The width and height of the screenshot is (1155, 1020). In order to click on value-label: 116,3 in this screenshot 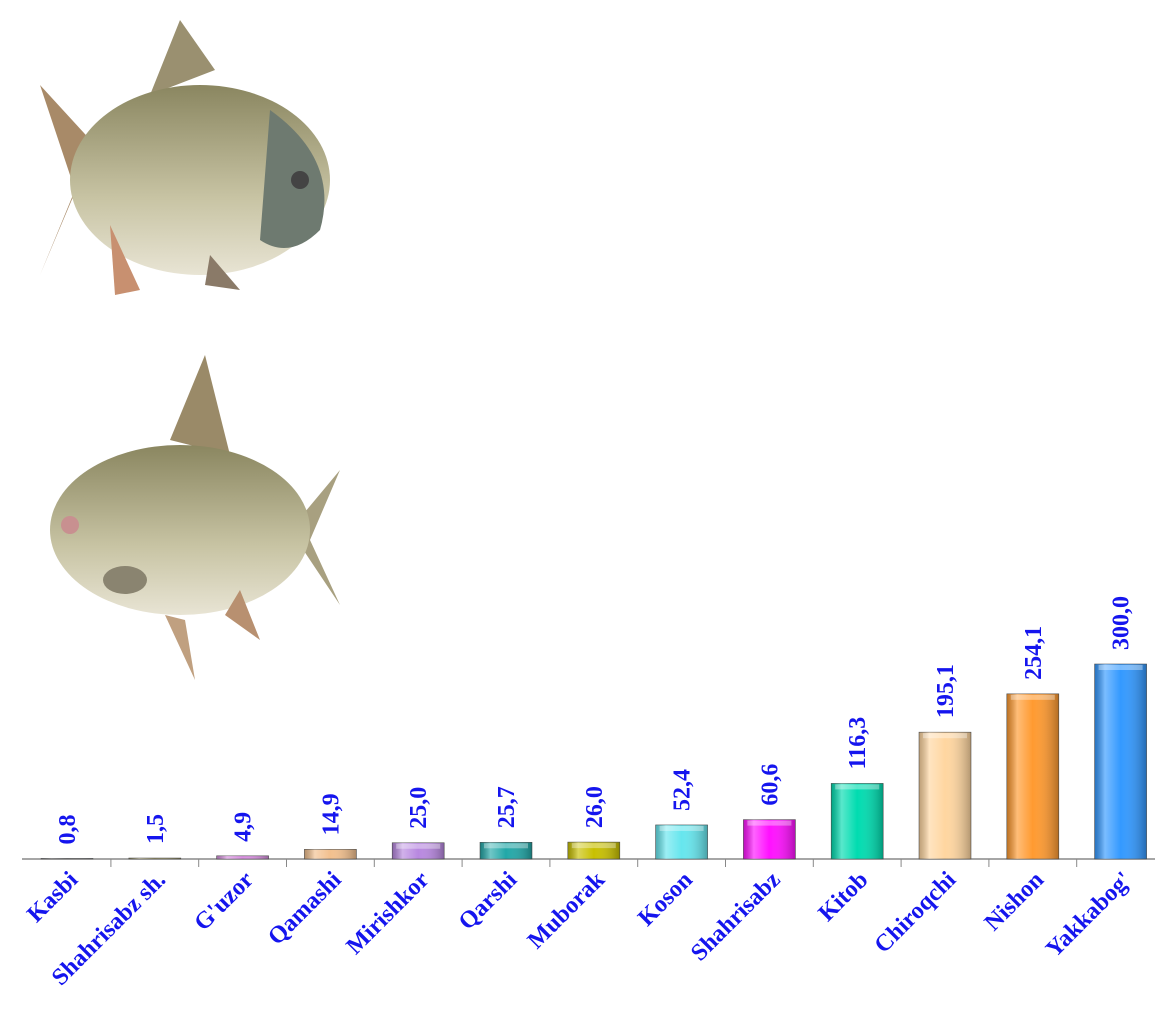, I will do `click(858, 743)`.